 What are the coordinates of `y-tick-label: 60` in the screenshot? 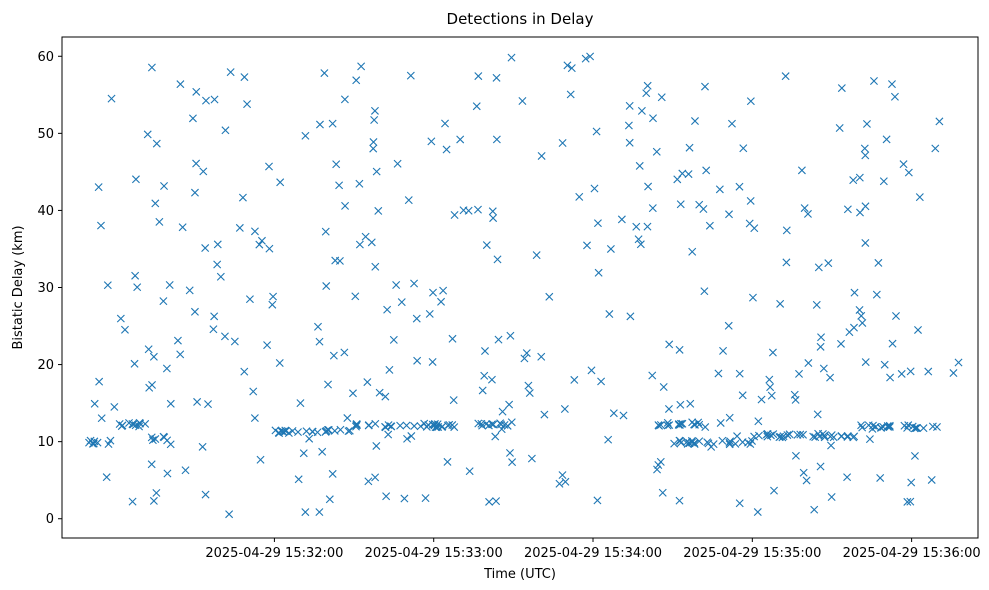 It's located at (45, 57).